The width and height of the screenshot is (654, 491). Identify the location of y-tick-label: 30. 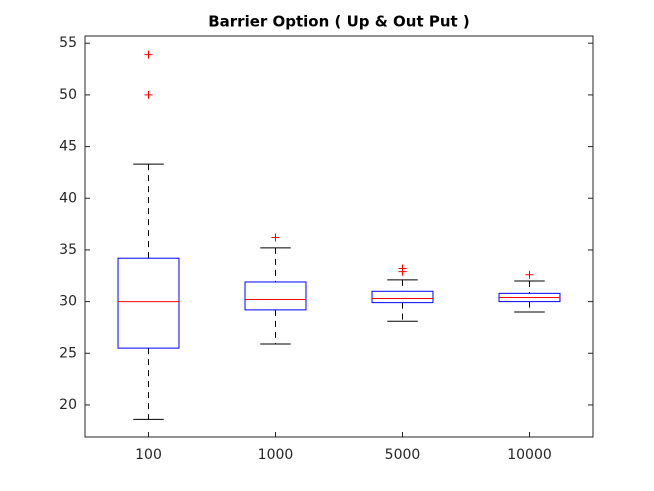
(68, 302).